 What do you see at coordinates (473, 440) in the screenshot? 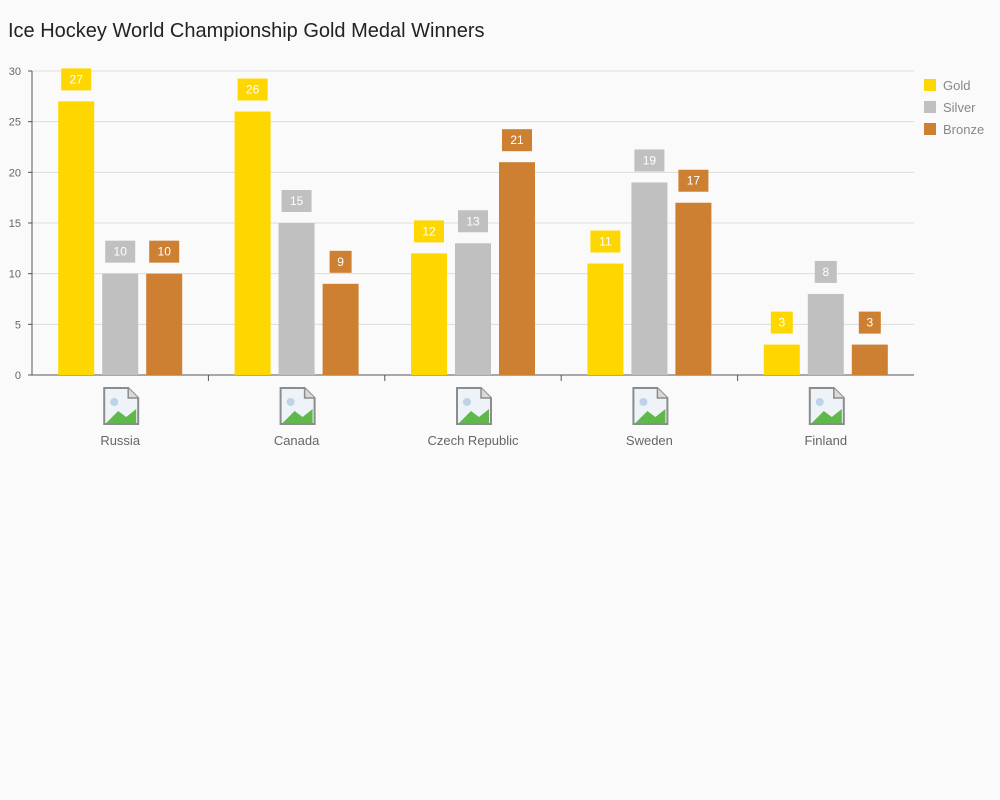
I see `x-tick-label: Czech Republic` at bounding box center [473, 440].